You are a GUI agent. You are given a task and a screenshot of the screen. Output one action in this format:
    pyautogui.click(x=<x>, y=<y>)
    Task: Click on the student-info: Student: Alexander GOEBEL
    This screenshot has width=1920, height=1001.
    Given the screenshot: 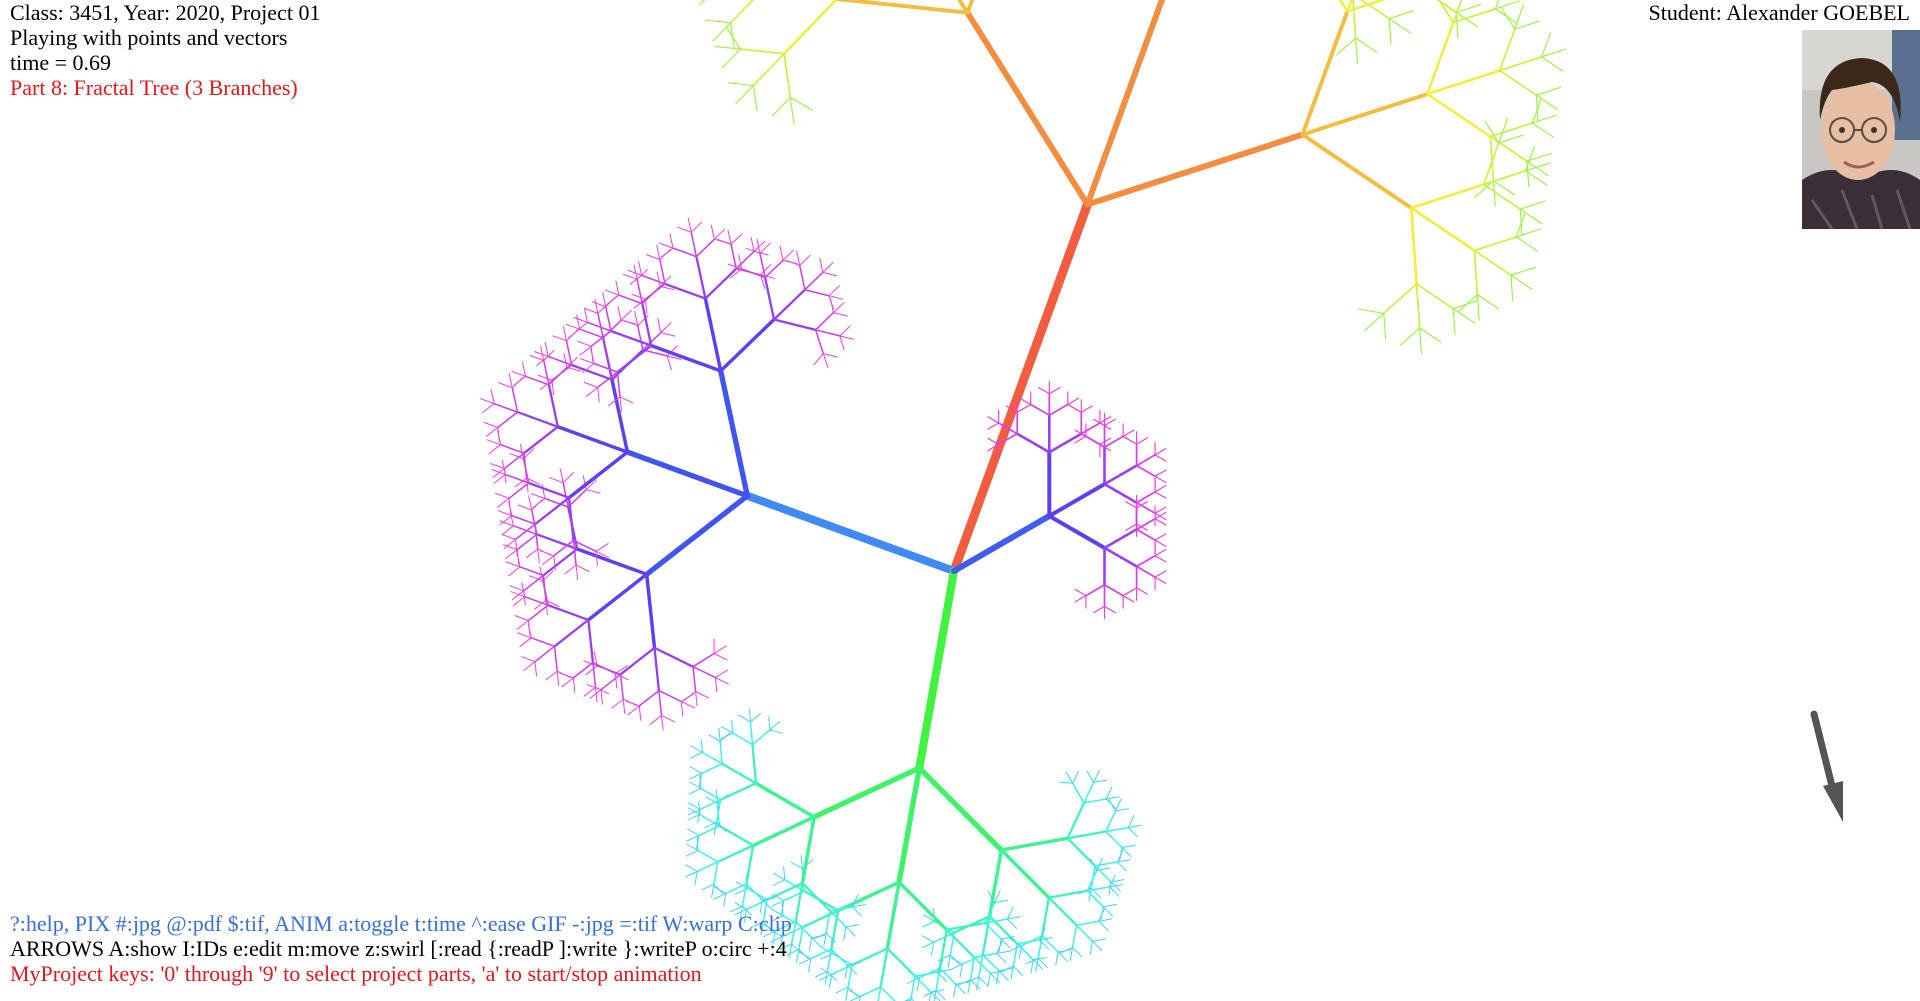 What is the action you would take?
    pyautogui.click(x=1779, y=12)
    